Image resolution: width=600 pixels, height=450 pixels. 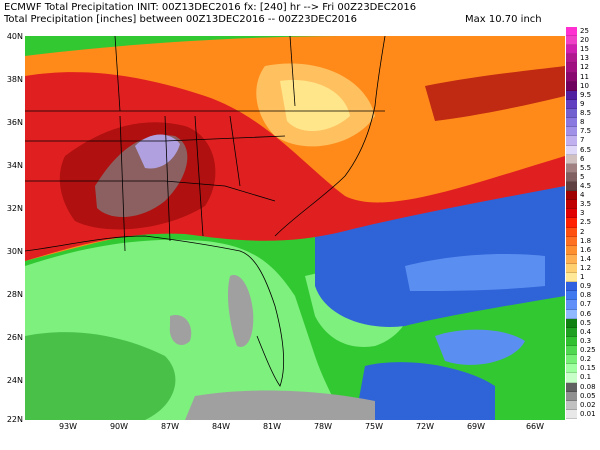 What do you see at coordinates (582, 158) in the screenshot?
I see `legend-label: 6` at bounding box center [582, 158].